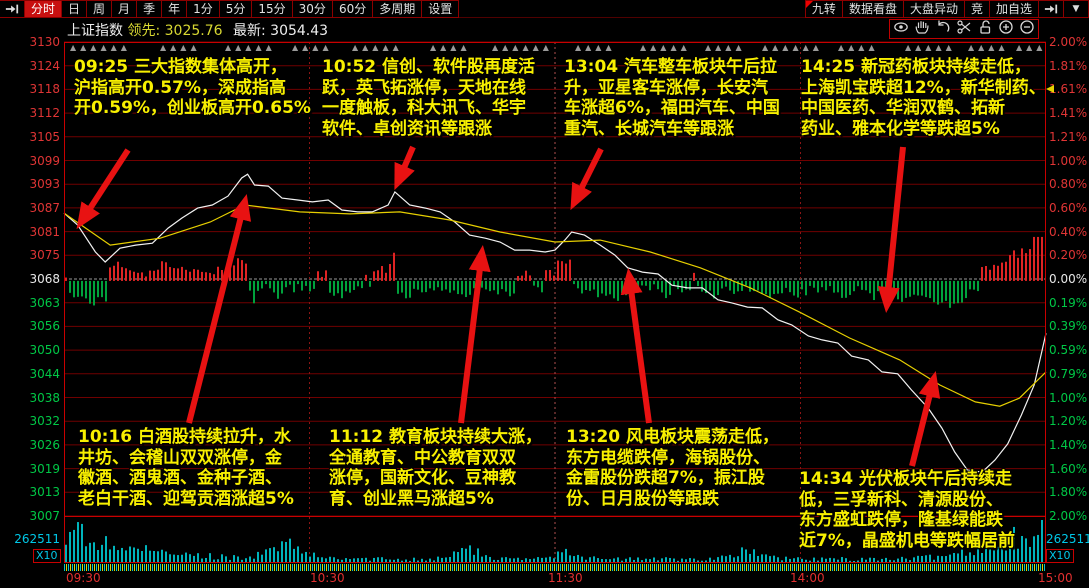 Image resolution: width=1089 pixels, height=588 pixels. Describe the element at coordinates (666, 87) in the screenshot. I see `annotation-line: 升，亚星客车涨停，长安汽` at that location.